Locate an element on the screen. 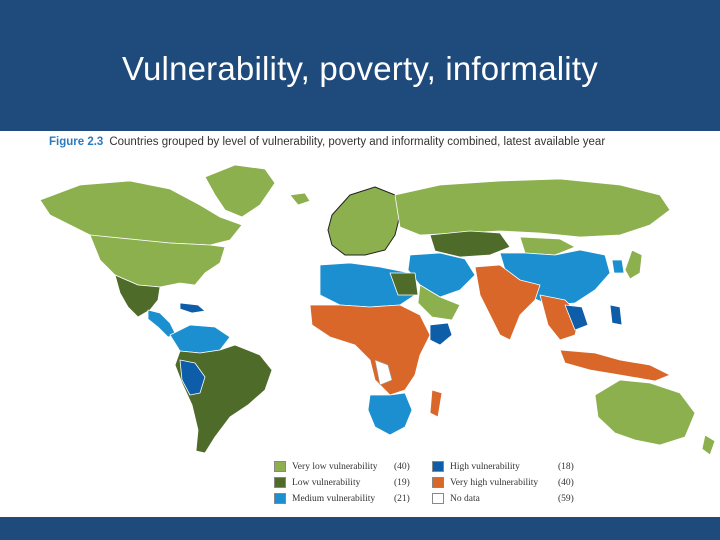 Image resolution: width=720 pixels, height=540 pixels. region-south-america is located at coordinates (223, 399).